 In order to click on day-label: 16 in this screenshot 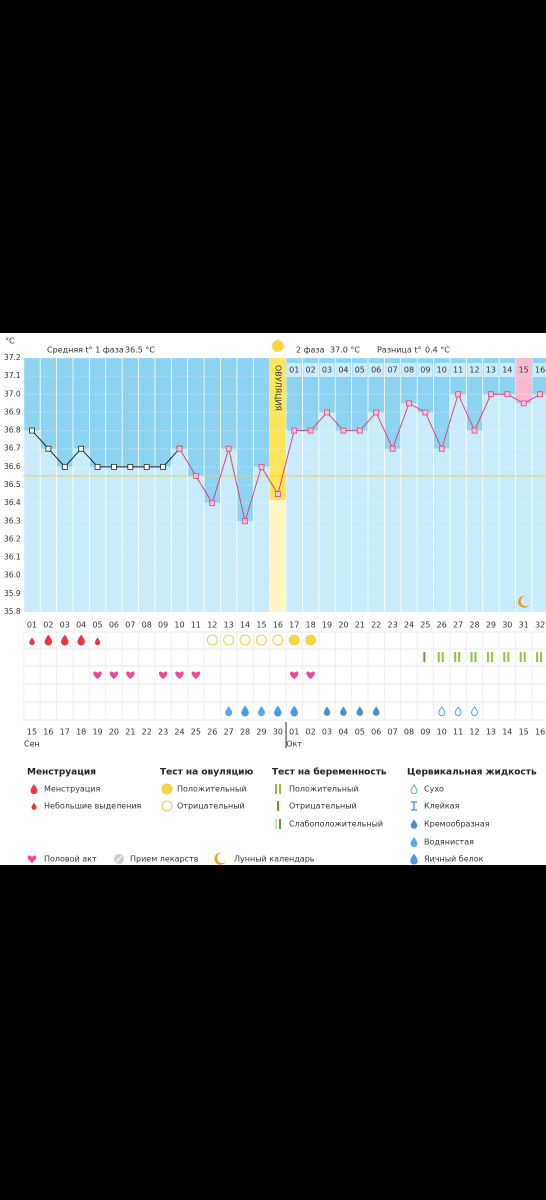, I will do `click(278, 625)`.